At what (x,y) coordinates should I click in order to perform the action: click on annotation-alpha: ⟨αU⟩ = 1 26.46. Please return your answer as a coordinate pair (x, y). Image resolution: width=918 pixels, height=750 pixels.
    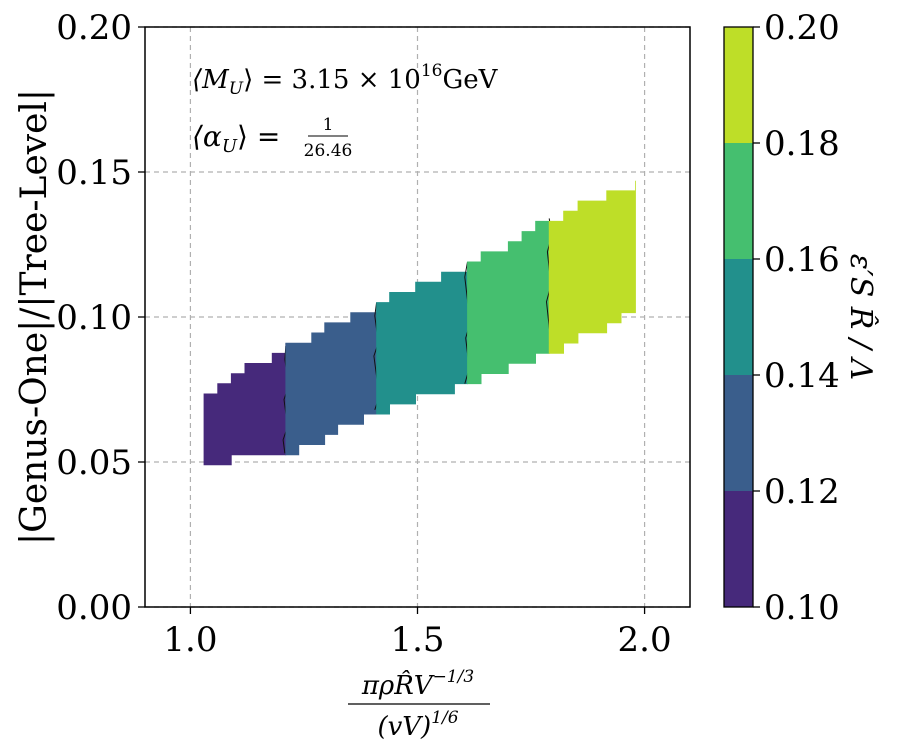
    Looking at the image, I should click on (272, 138).